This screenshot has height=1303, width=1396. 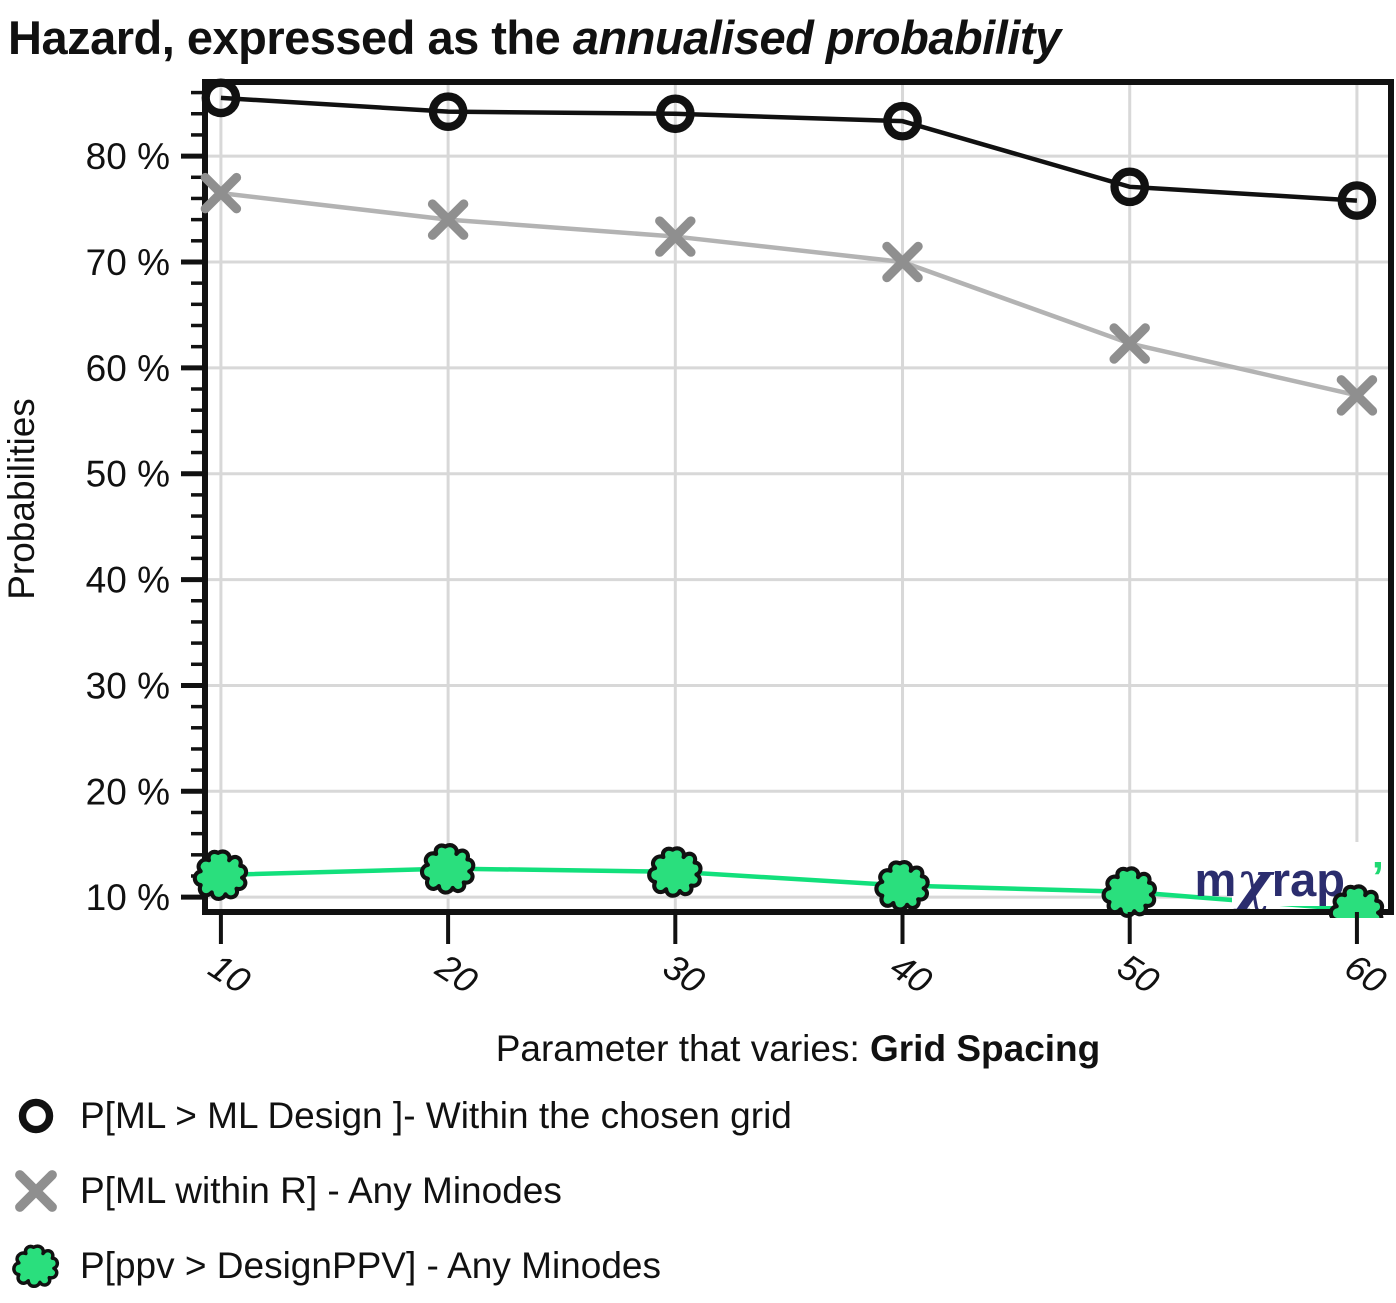 I want to click on x-marker-icon, so click(x=36, y=1190).